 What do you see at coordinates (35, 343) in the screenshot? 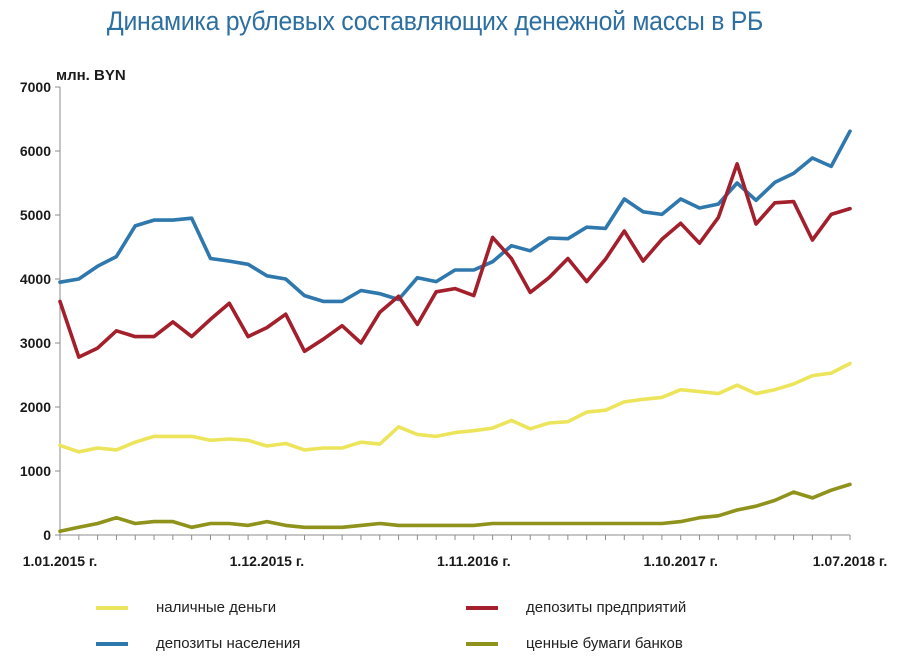
I see `y-tick-label: 3000` at bounding box center [35, 343].